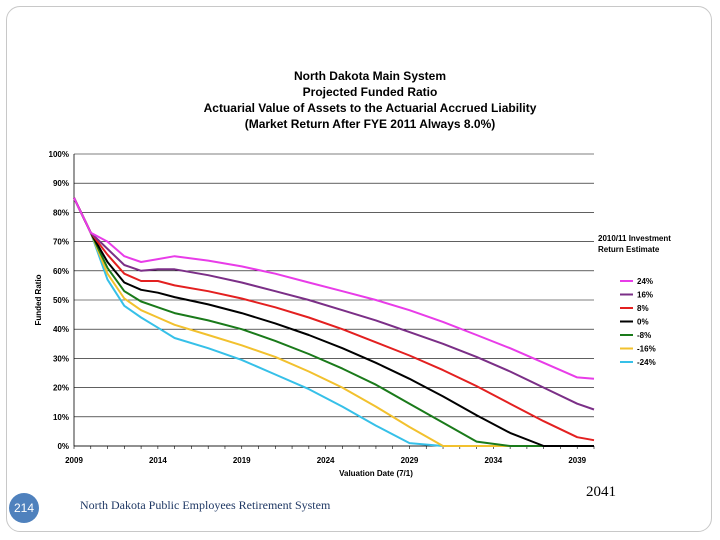 The width and height of the screenshot is (720, 540). Describe the element at coordinates (61, 329) in the screenshot. I see `y-tick-label: 40%` at that location.